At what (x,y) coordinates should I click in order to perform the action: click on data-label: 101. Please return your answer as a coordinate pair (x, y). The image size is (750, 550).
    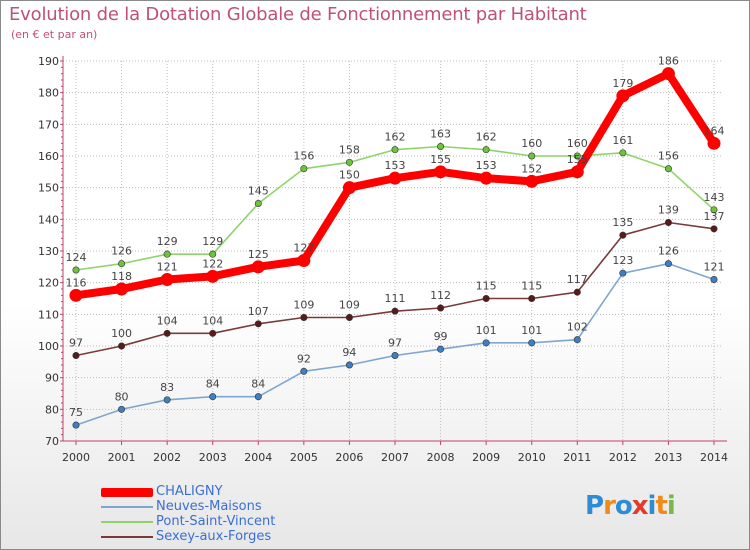
    Looking at the image, I should click on (531, 330).